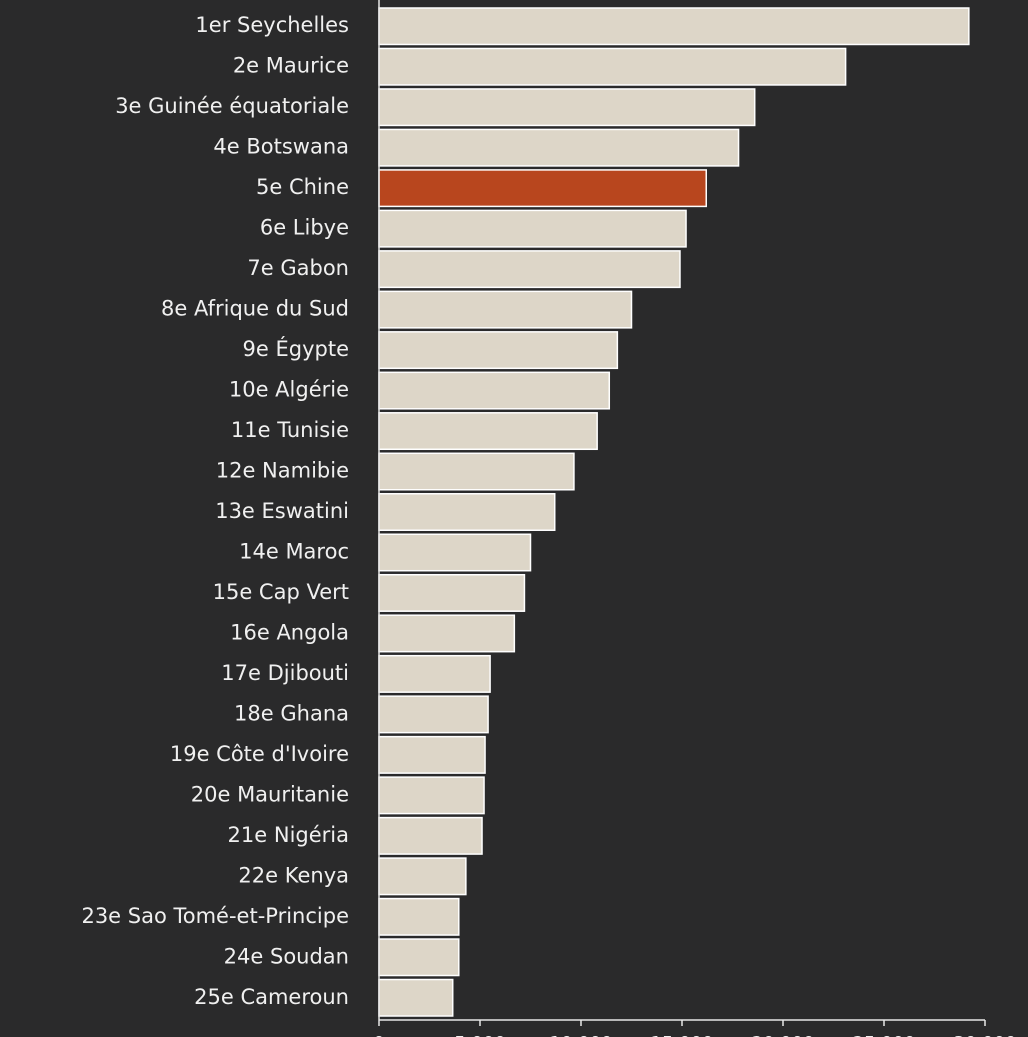  What do you see at coordinates (289, 390) in the screenshot?
I see `y-tick-label: 10e Algérie` at bounding box center [289, 390].